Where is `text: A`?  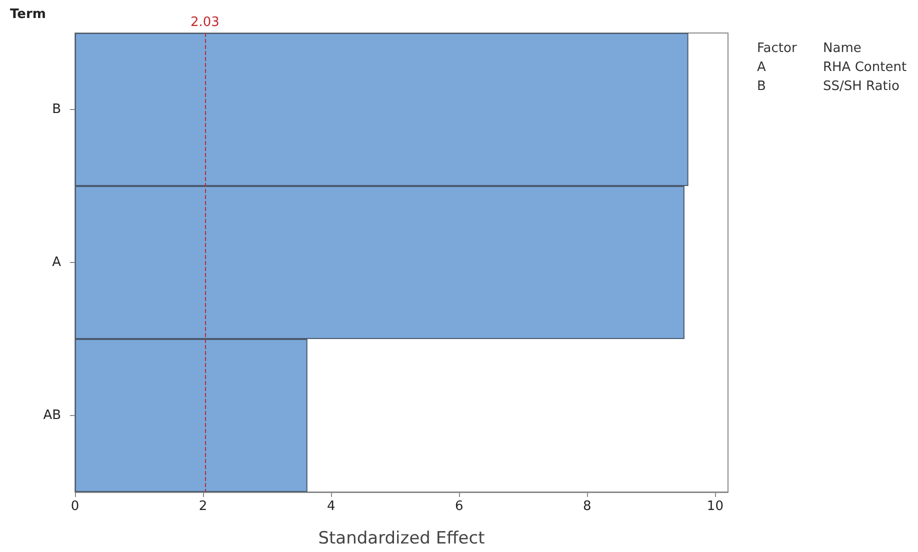 text: A is located at coordinates (761, 67).